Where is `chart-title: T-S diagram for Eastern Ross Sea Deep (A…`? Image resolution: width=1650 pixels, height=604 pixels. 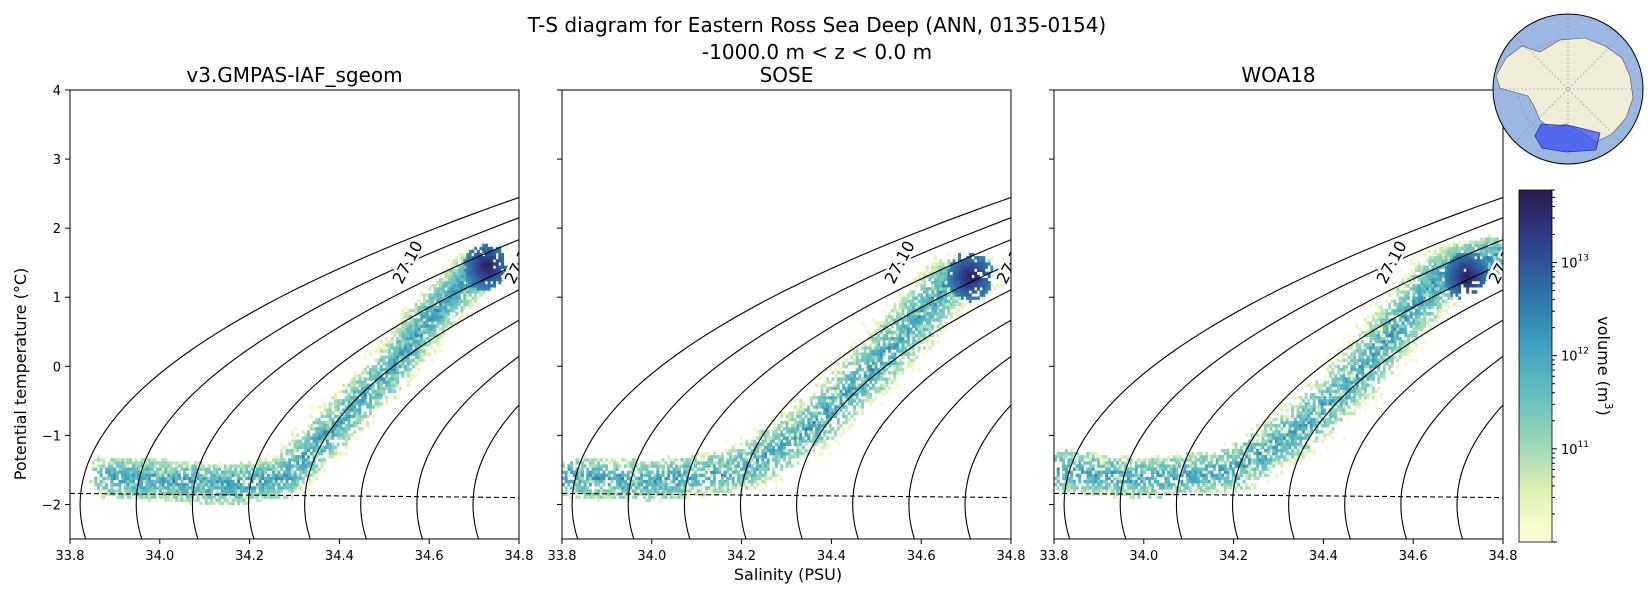 chart-title: T-S diagram for Eastern Ross Sea Deep (A… is located at coordinates (816, 25).